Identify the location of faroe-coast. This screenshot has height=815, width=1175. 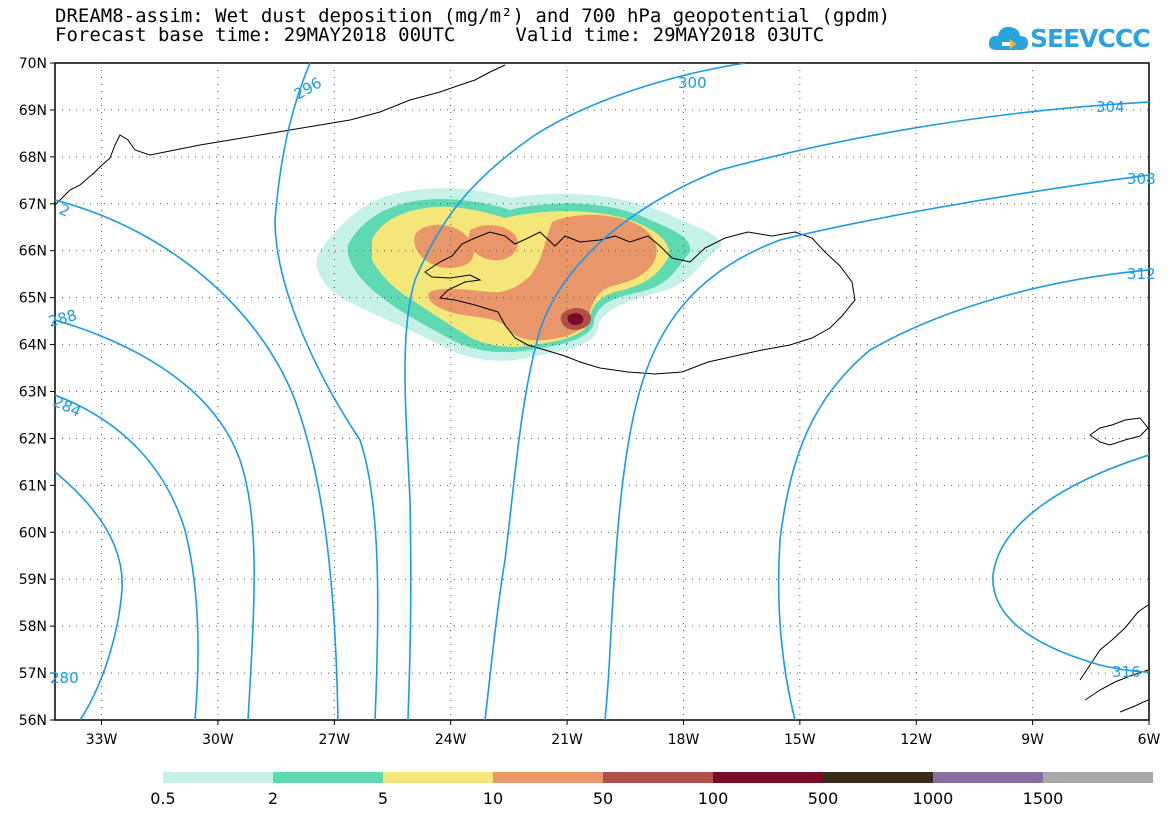
(1119, 431).